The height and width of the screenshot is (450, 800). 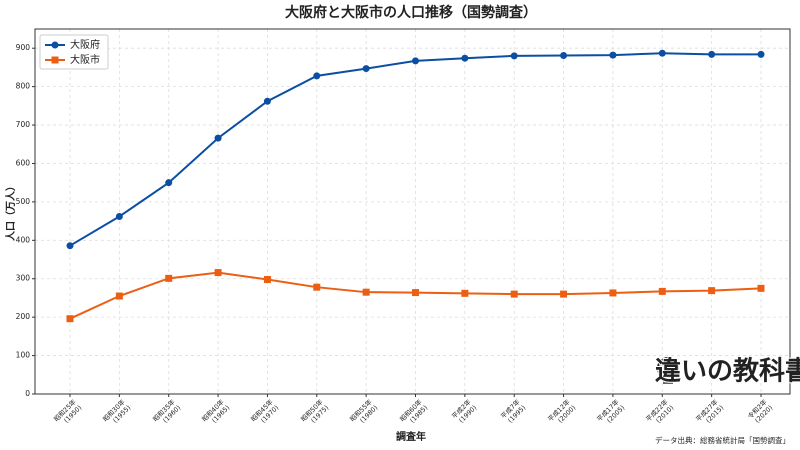 What do you see at coordinates (23, 124) in the screenshot?
I see `y-tick-label: 700` at bounding box center [23, 124].